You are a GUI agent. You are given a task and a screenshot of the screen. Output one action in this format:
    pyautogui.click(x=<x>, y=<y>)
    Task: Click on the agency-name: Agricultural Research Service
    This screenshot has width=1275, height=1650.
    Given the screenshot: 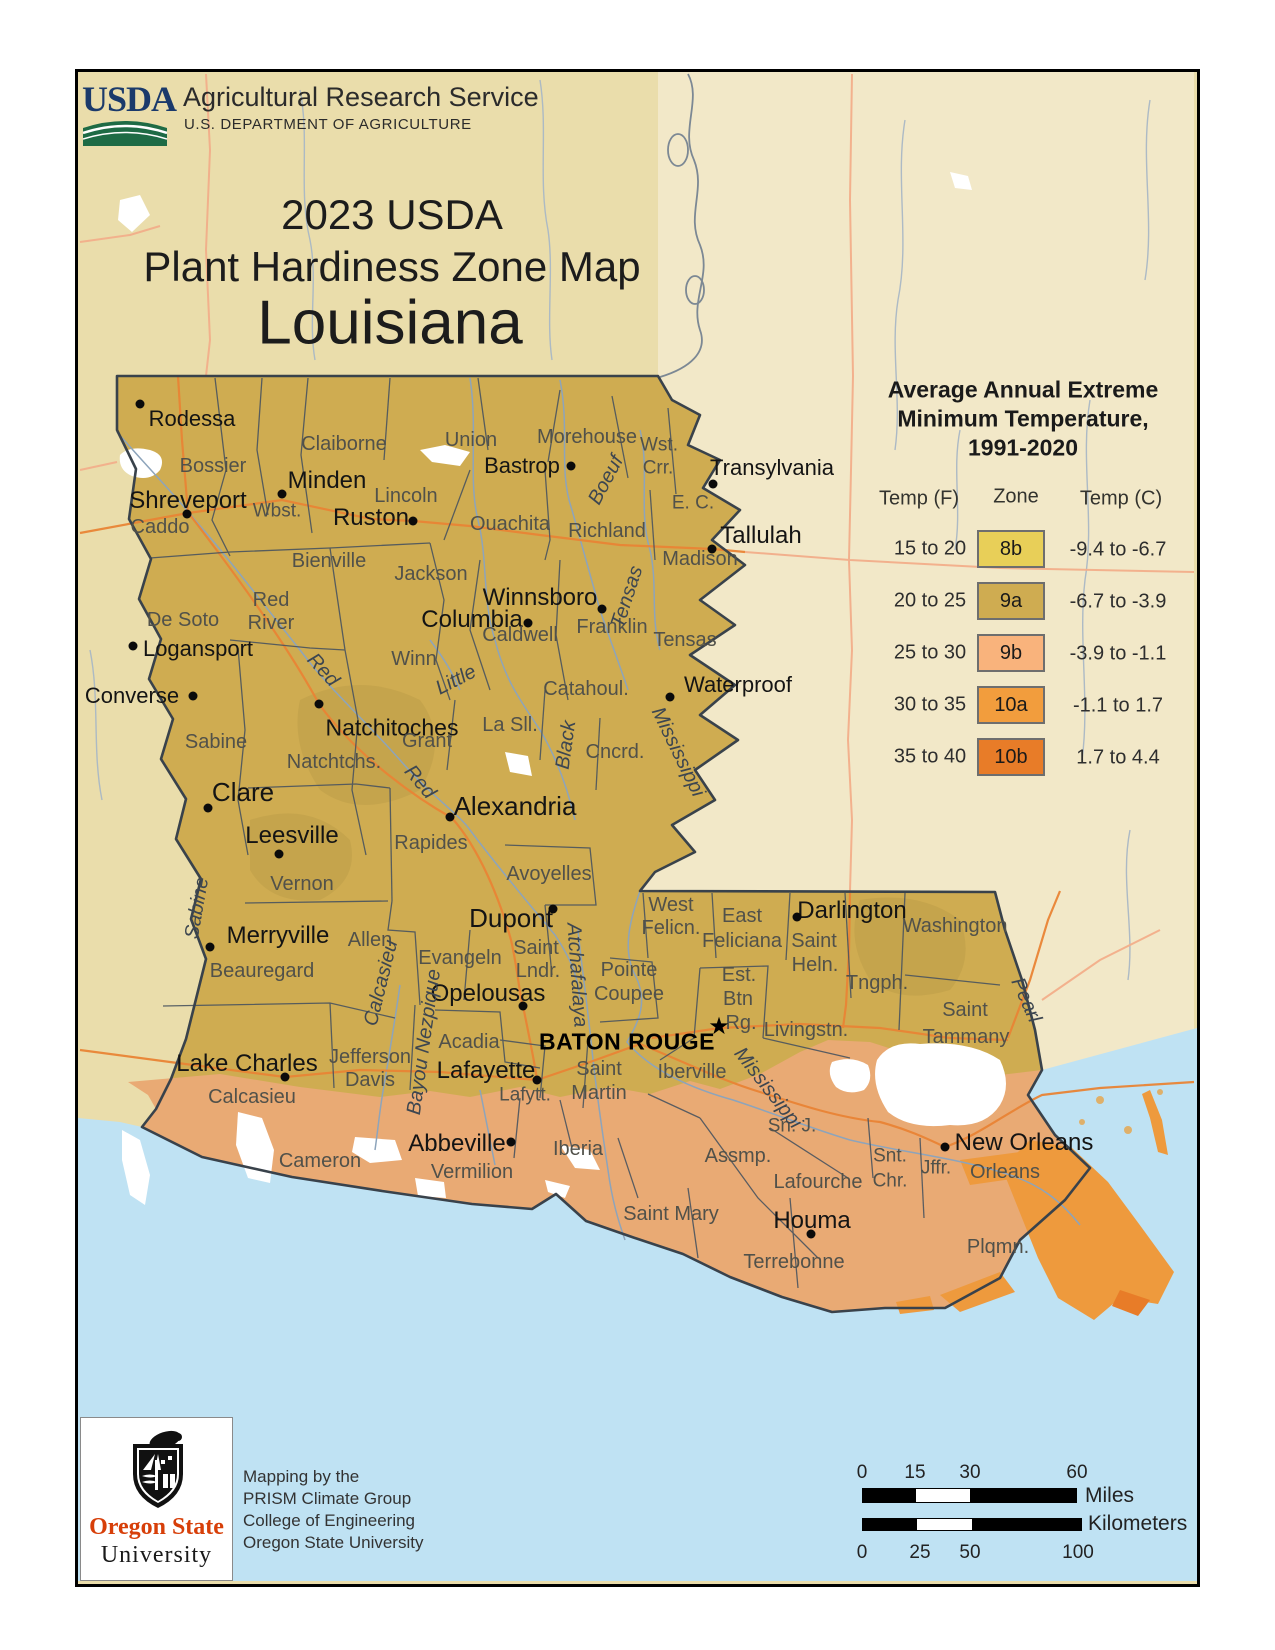 What is the action you would take?
    pyautogui.click(x=361, y=97)
    